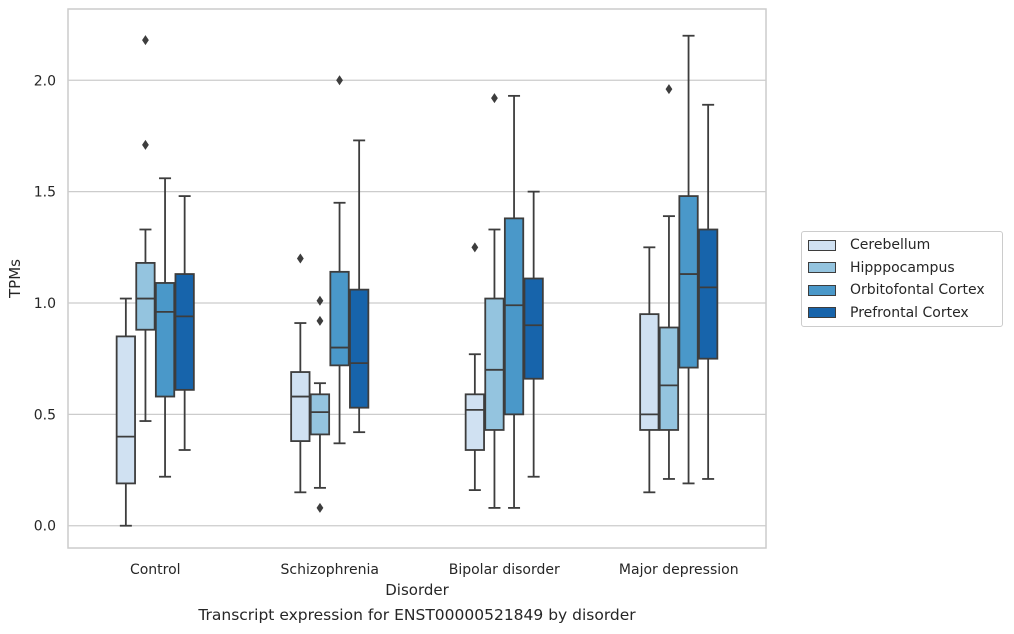  Describe the element at coordinates (417, 590) in the screenshot. I see `x-axis-label: Disorder` at that location.